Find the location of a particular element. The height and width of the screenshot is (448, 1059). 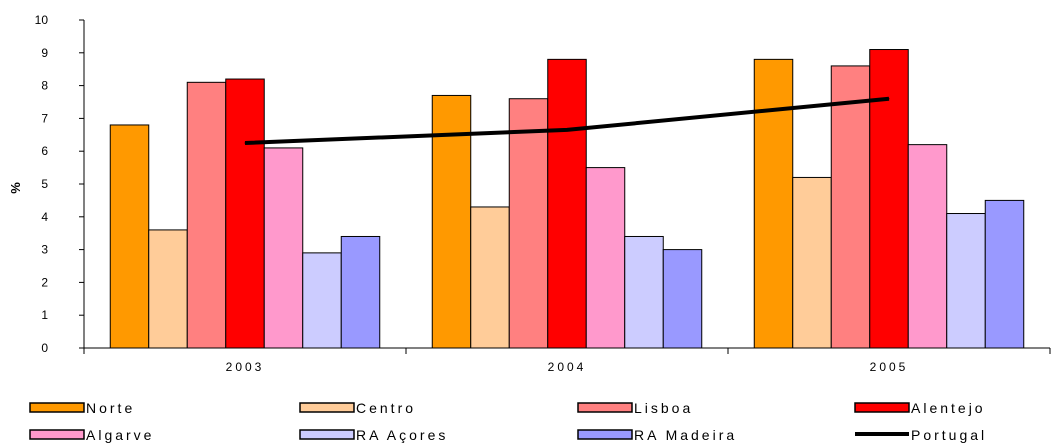

legend-swatch-alentejo is located at coordinates (882, 407).